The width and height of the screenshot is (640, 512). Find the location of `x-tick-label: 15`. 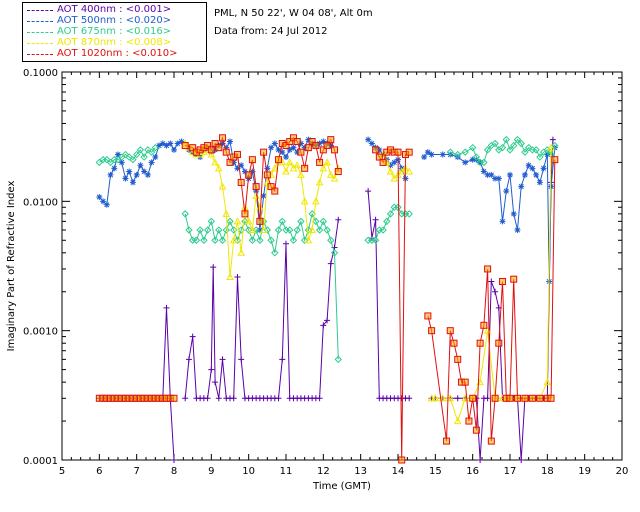

x-tick-label: 15 is located at coordinates (435, 471).